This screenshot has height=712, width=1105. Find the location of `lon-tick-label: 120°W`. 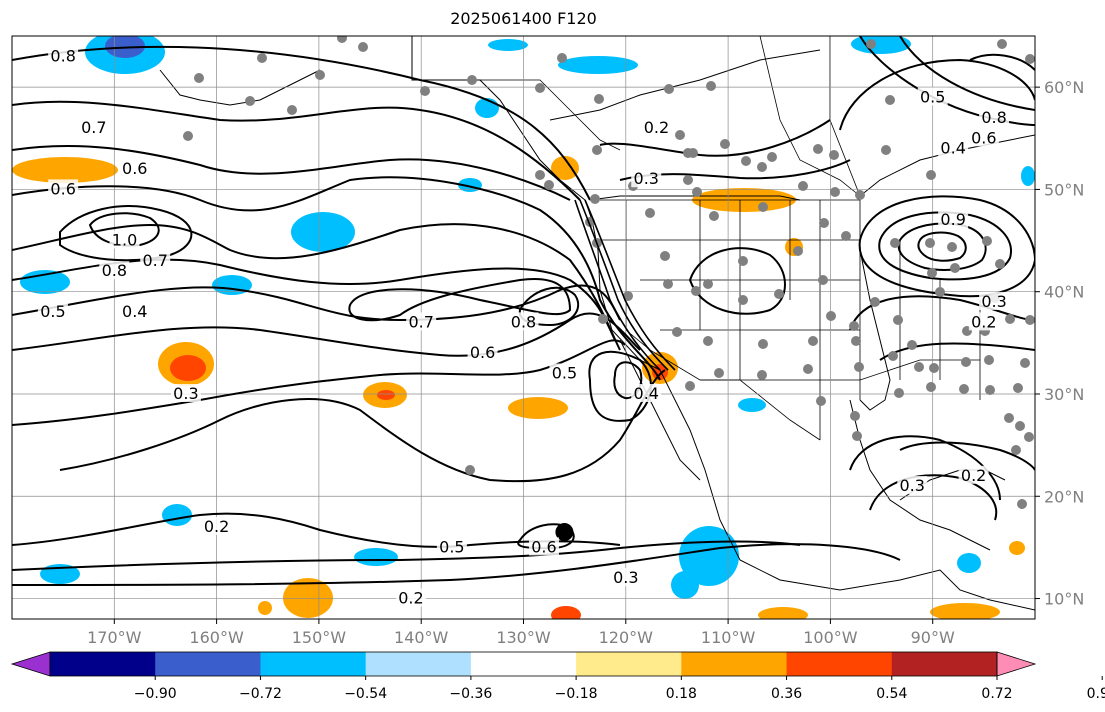

lon-tick-label: 120°W is located at coordinates (626, 637).